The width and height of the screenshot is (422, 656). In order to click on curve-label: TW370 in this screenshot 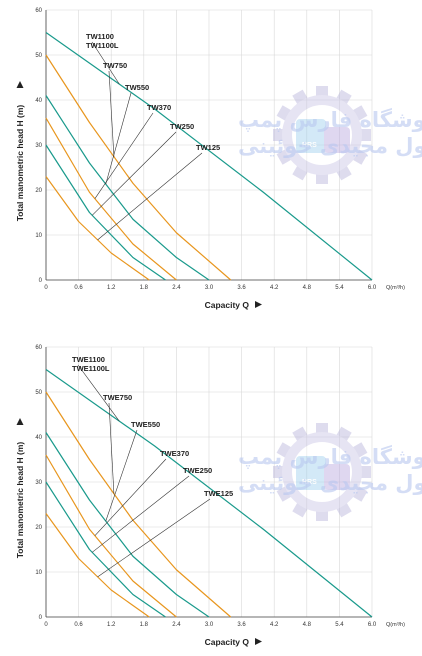, I will do `click(159, 107)`.